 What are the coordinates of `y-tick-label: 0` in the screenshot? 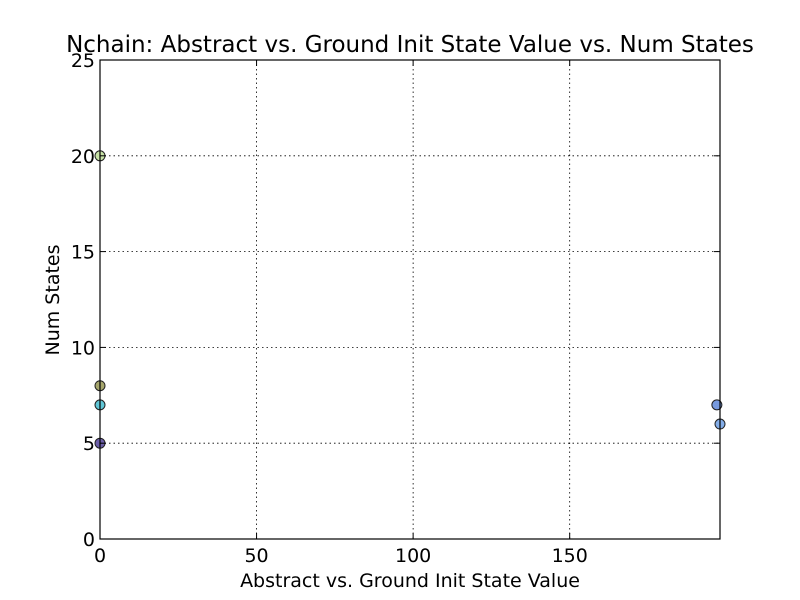 It's located at (89, 540).